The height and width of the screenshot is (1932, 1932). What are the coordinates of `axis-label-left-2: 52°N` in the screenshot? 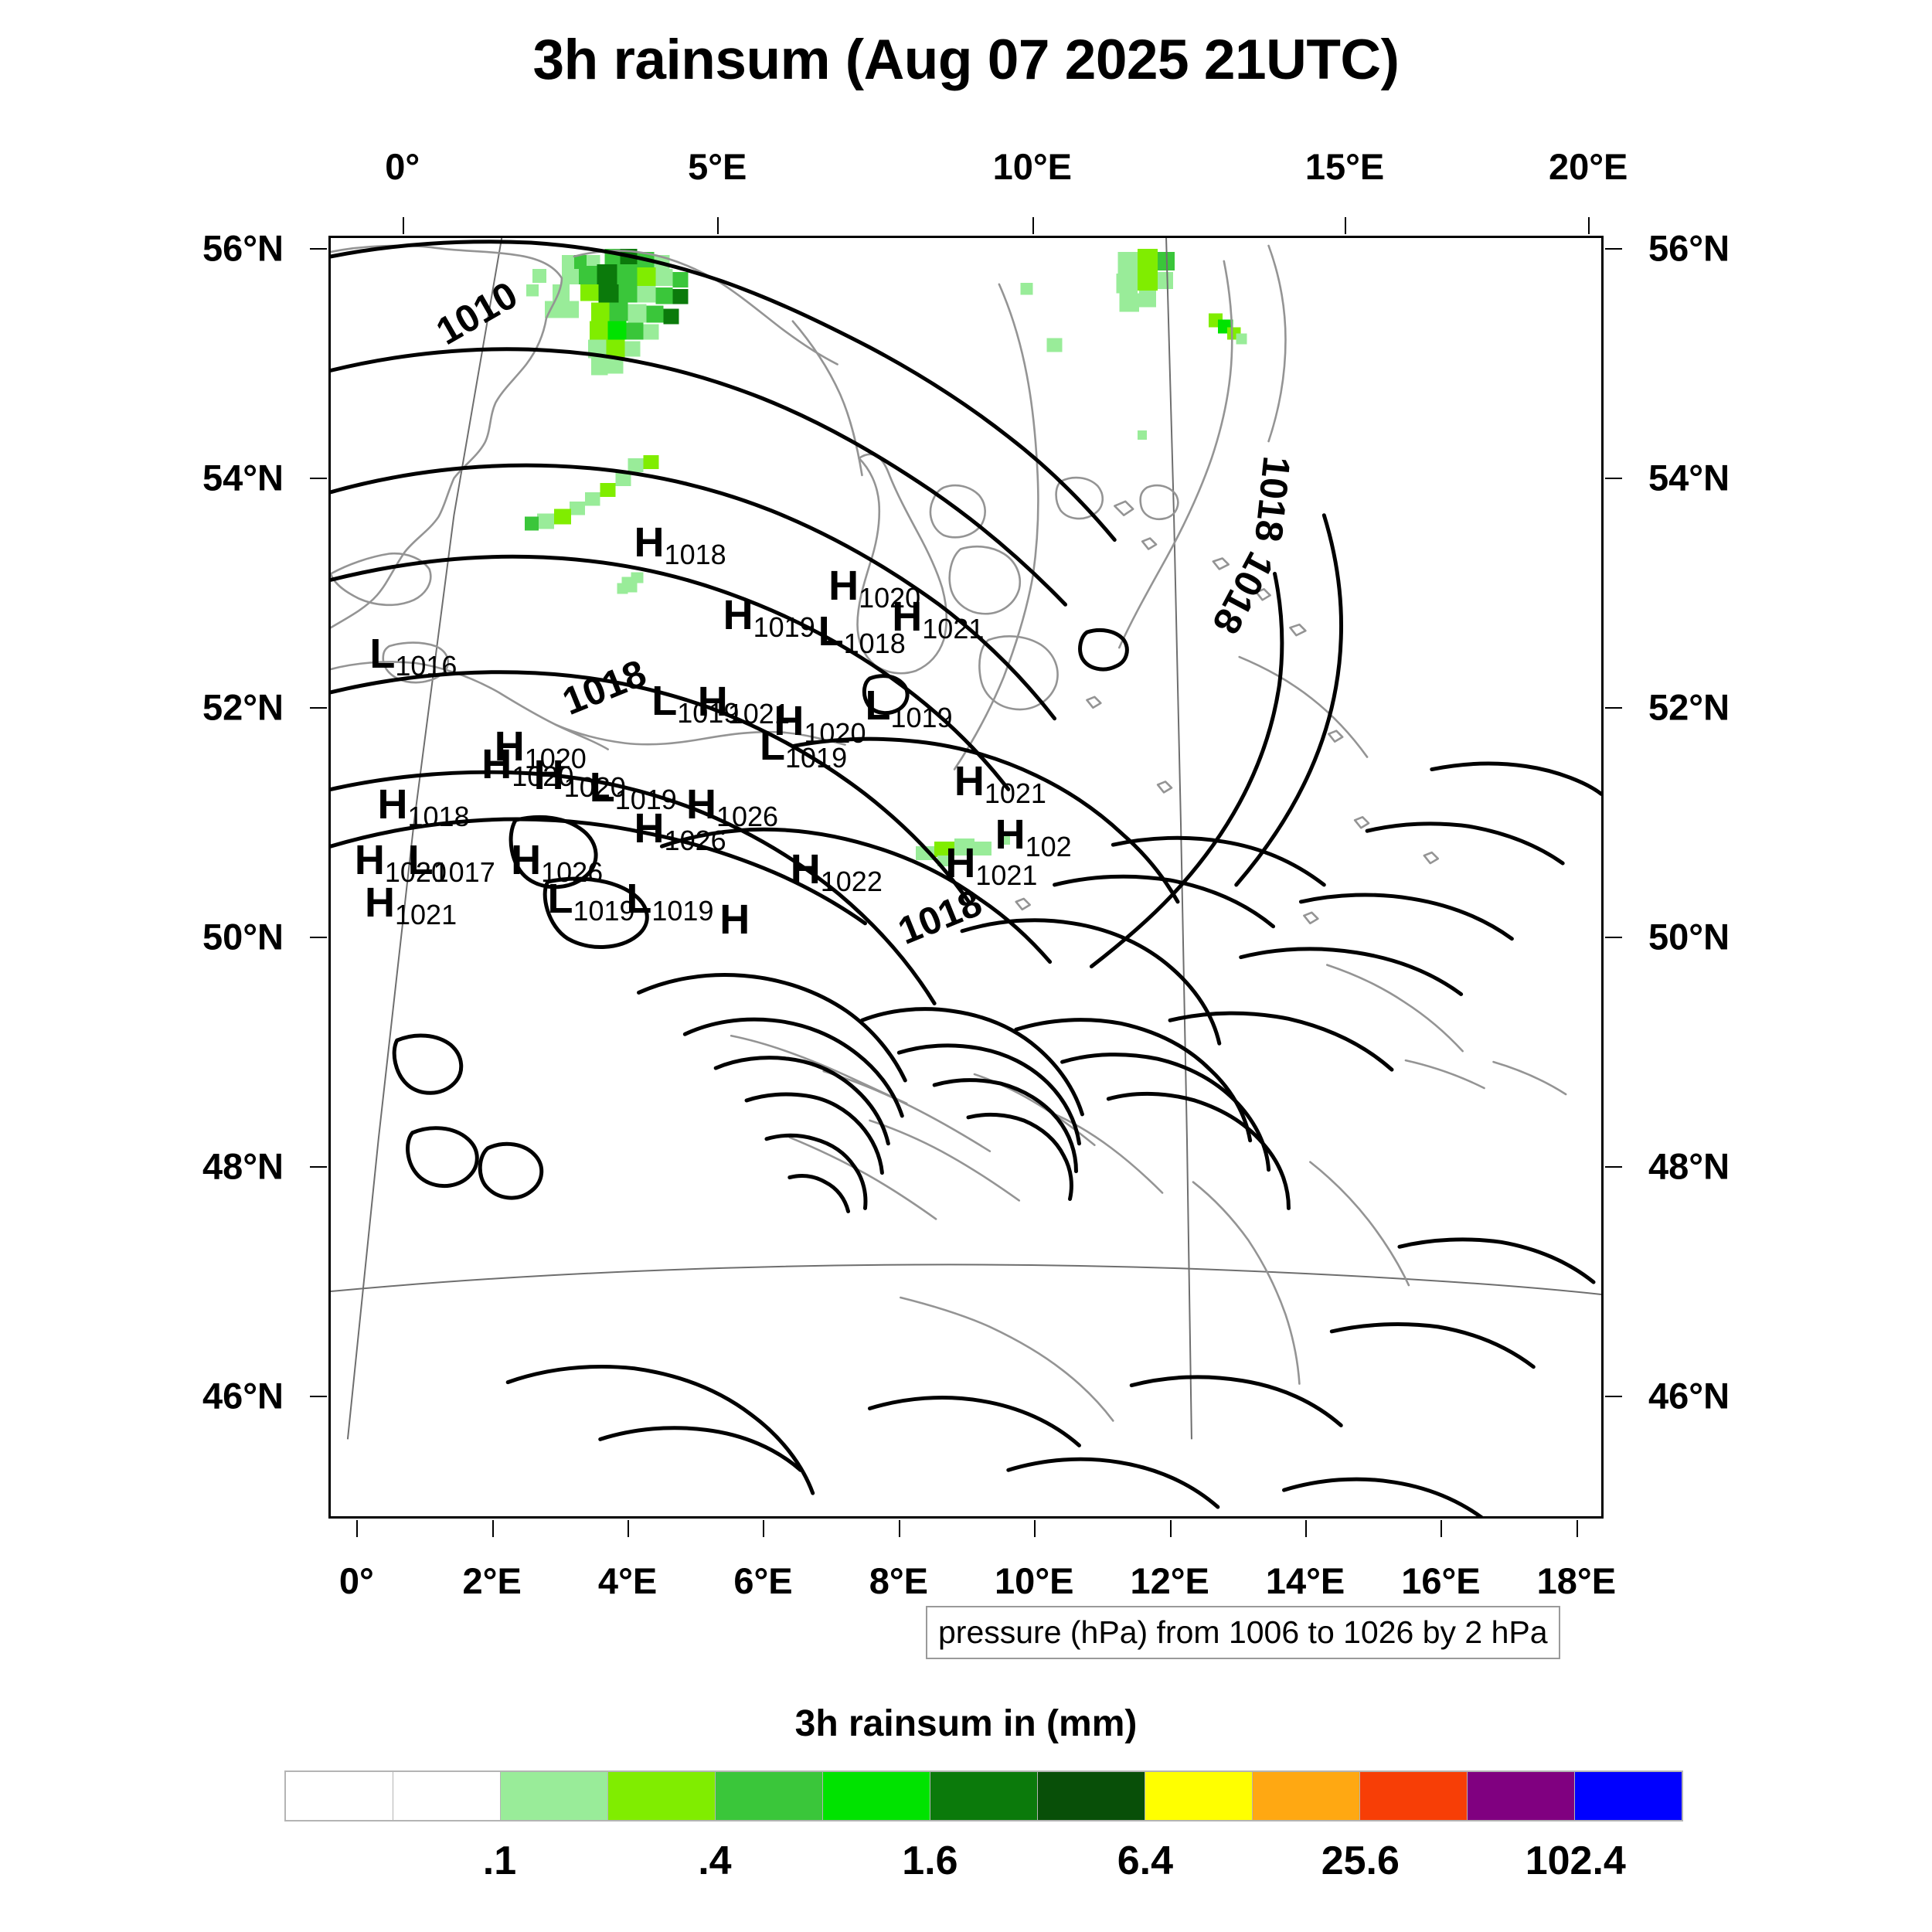 It's located at (243, 707).